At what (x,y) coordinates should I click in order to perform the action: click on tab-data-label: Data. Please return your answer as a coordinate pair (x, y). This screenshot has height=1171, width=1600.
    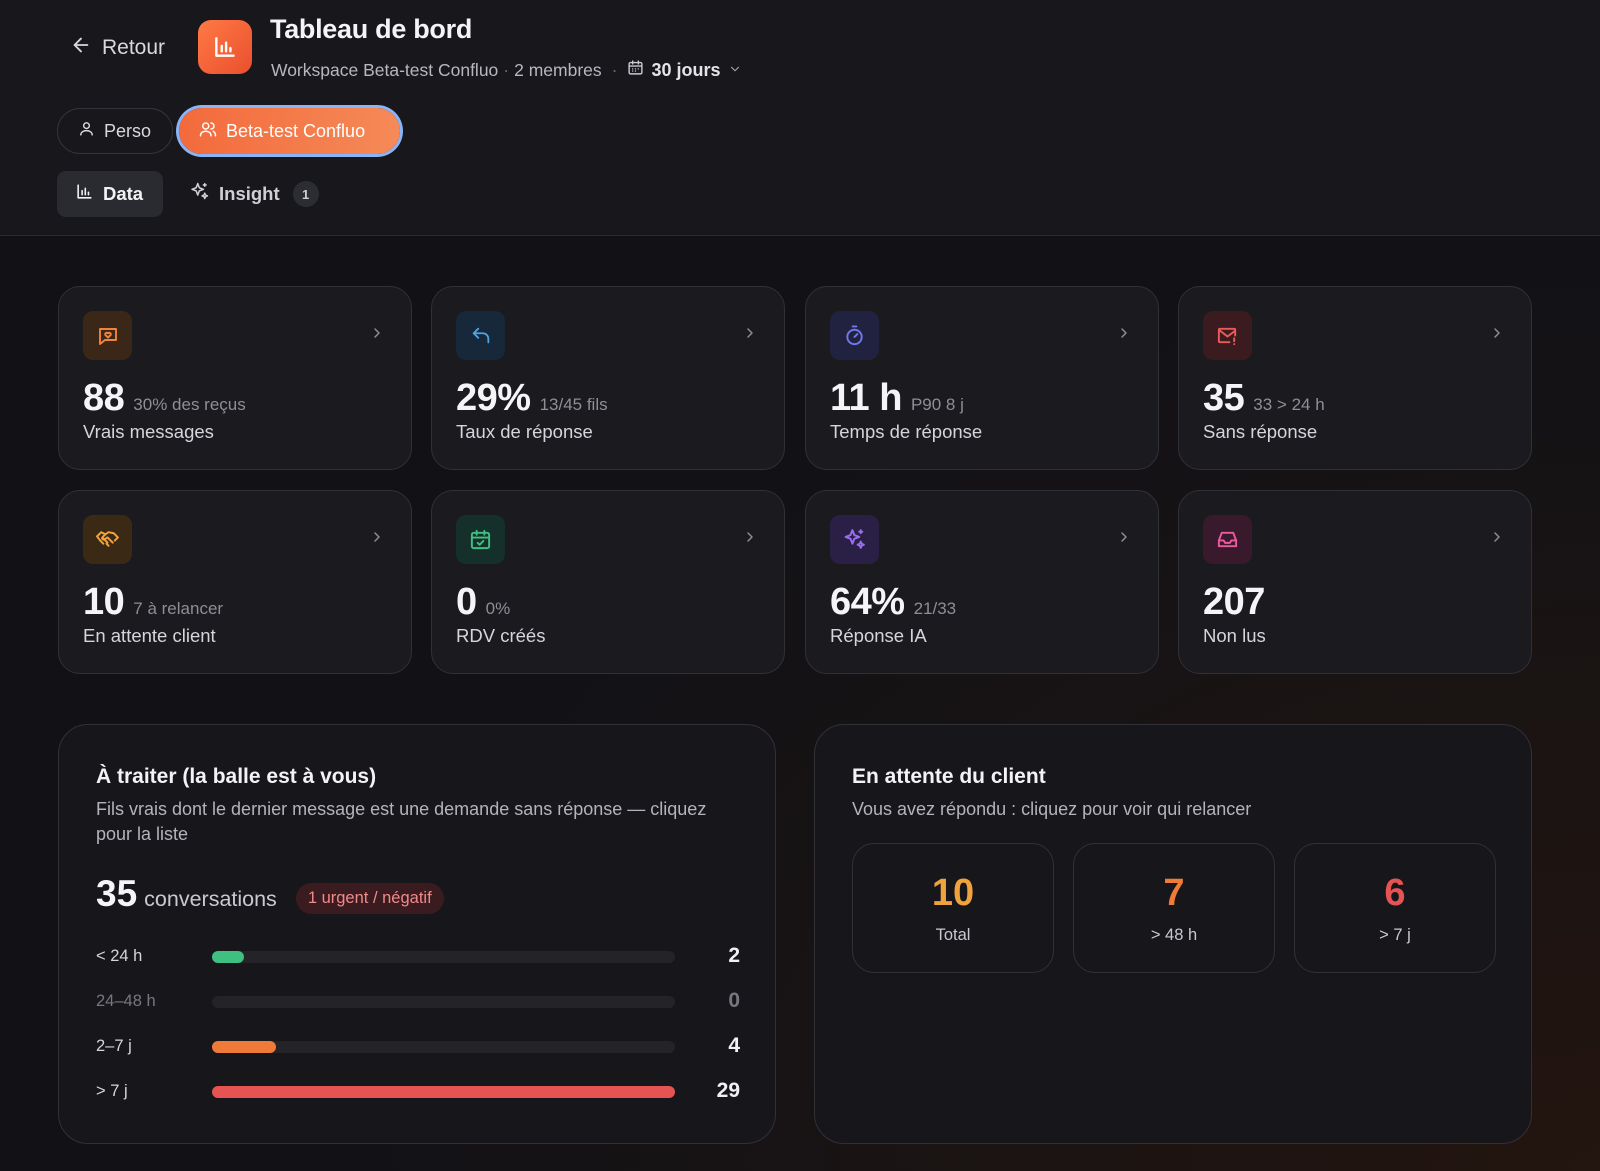
    Looking at the image, I should click on (123, 193).